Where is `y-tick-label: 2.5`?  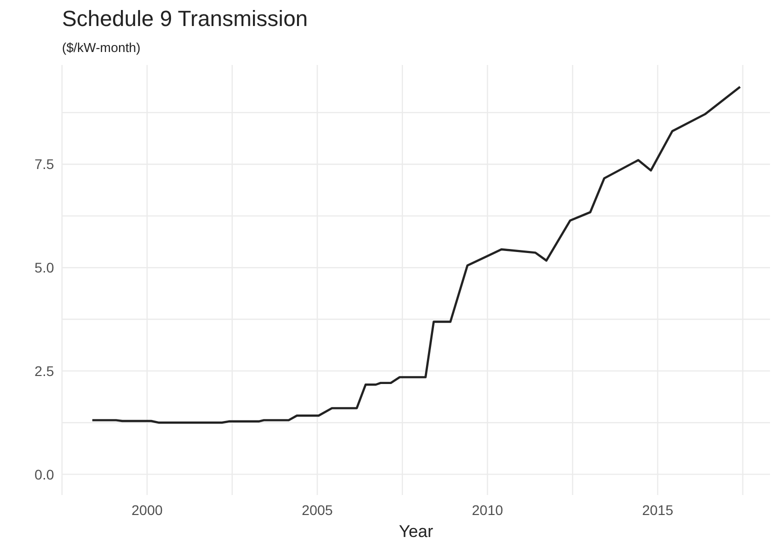 y-tick-label: 2.5 is located at coordinates (44, 370).